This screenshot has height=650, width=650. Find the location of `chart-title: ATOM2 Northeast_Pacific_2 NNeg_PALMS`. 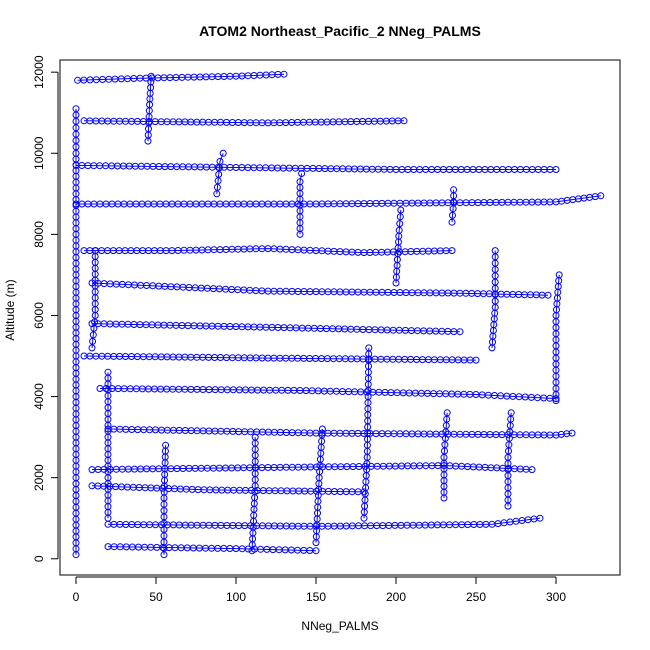

chart-title: ATOM2 Northeast_Pacific_2 NNeg_PALMS is located at coordinates (340, 31).